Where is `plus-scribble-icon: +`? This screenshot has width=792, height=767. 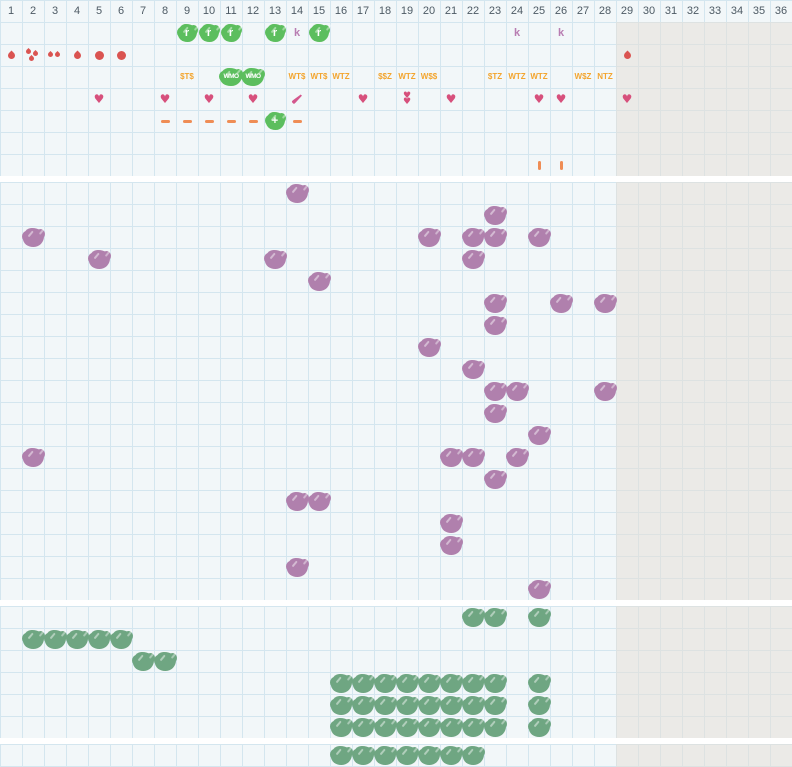
plus-scribble-icon: + is located at coordinates (275, 121).